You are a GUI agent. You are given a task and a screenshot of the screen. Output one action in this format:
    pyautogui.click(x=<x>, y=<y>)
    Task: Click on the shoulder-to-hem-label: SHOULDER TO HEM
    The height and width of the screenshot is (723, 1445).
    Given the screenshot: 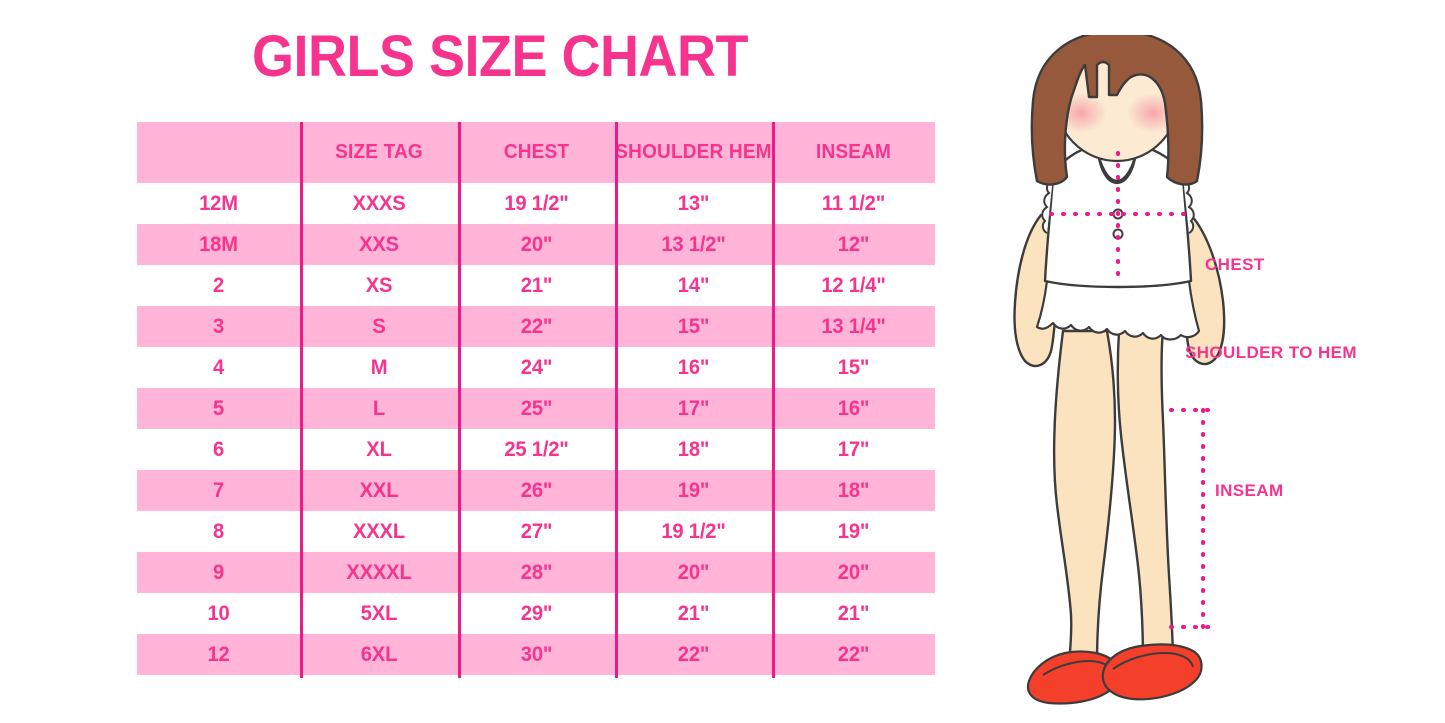 What is the action you would take?
    pyautogui.click(x=1271, y=352)
    